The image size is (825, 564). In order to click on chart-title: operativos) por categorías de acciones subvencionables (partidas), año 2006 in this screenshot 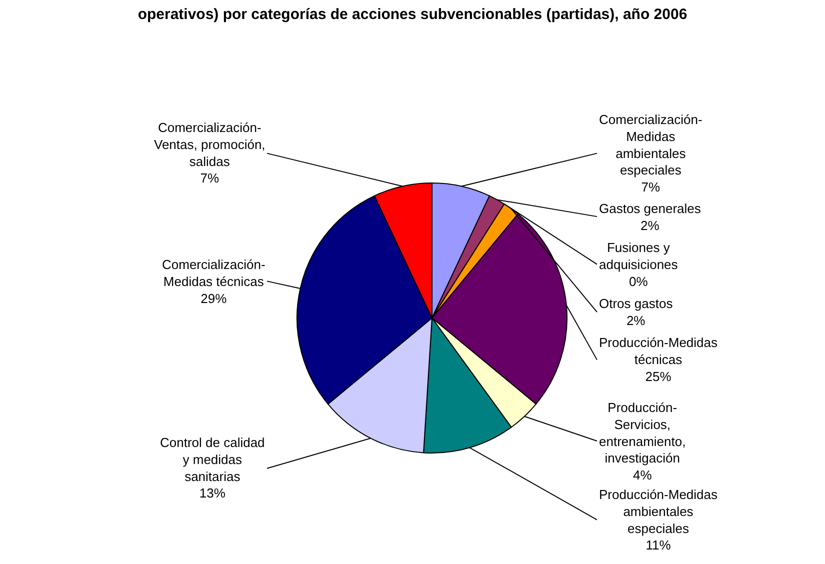, I will do `click(413, 14)`.